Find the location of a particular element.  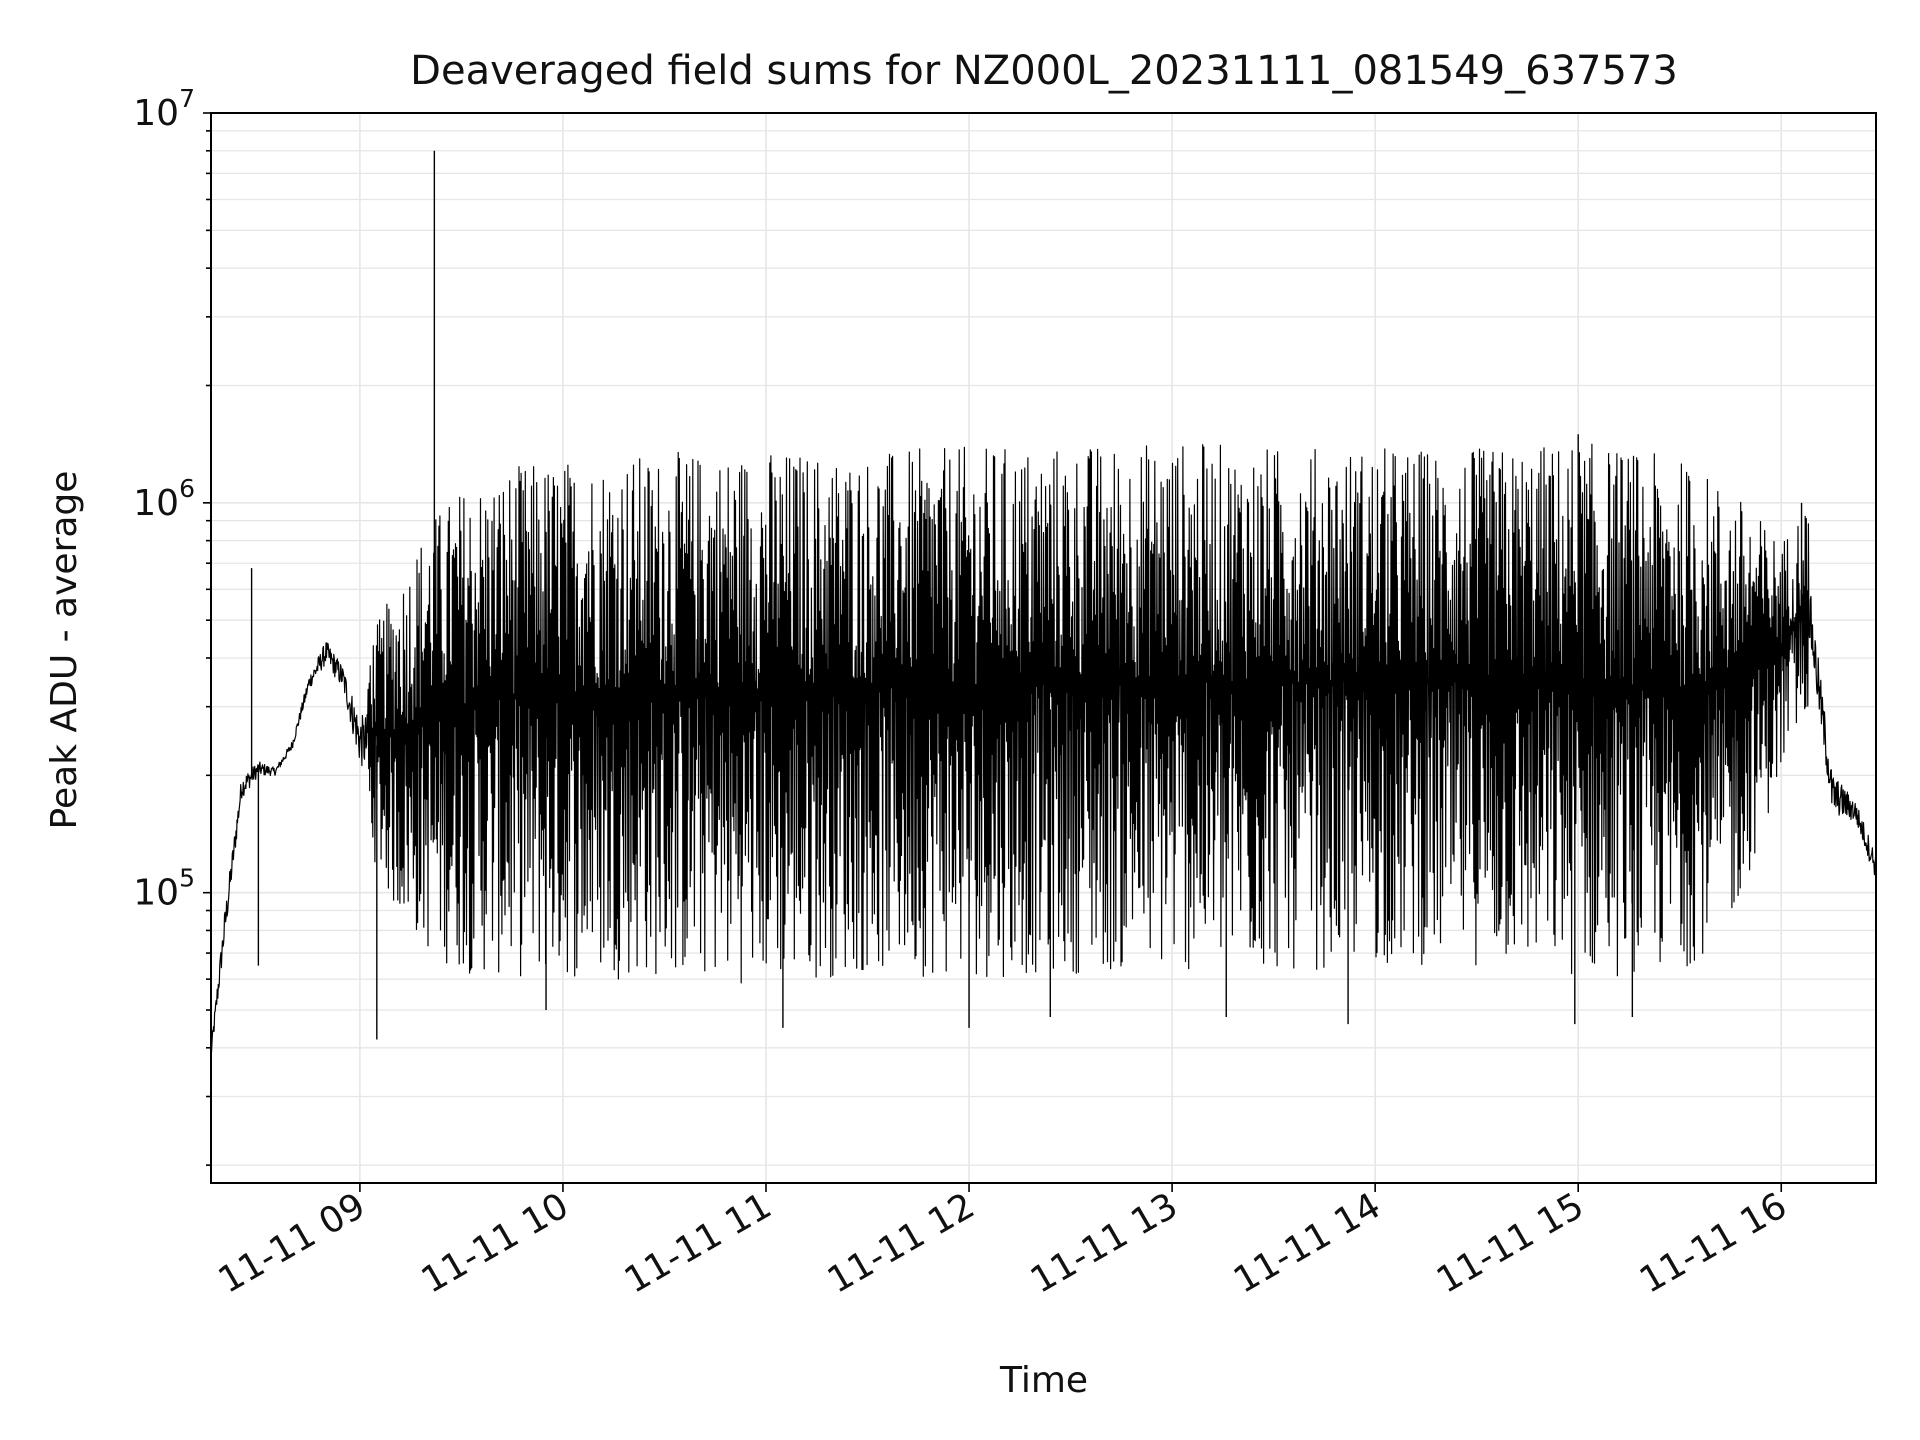

y-tick-label: 10⁷ is located at coordinates (164, 109).